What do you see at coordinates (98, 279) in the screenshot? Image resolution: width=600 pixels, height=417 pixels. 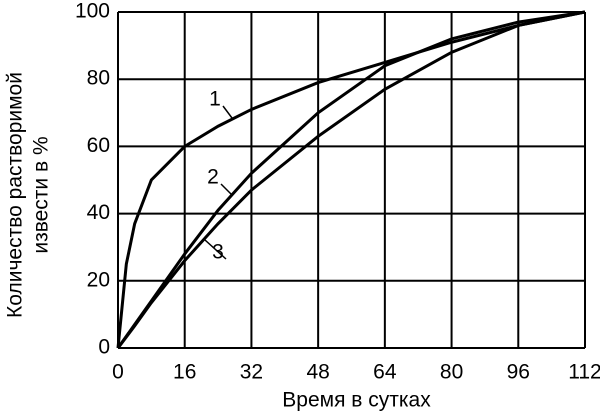 I see `y-tick-label: 20` at bounding box center [98, 279].